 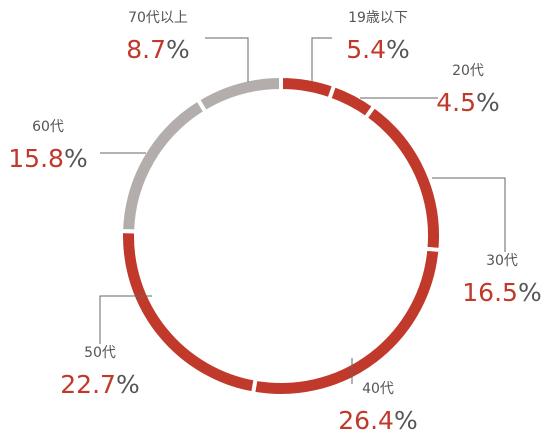 What do you see at coordinates (377, 420) in the screenshot?
I see `value-label: 26.4%` at bounding box center [377, 420].